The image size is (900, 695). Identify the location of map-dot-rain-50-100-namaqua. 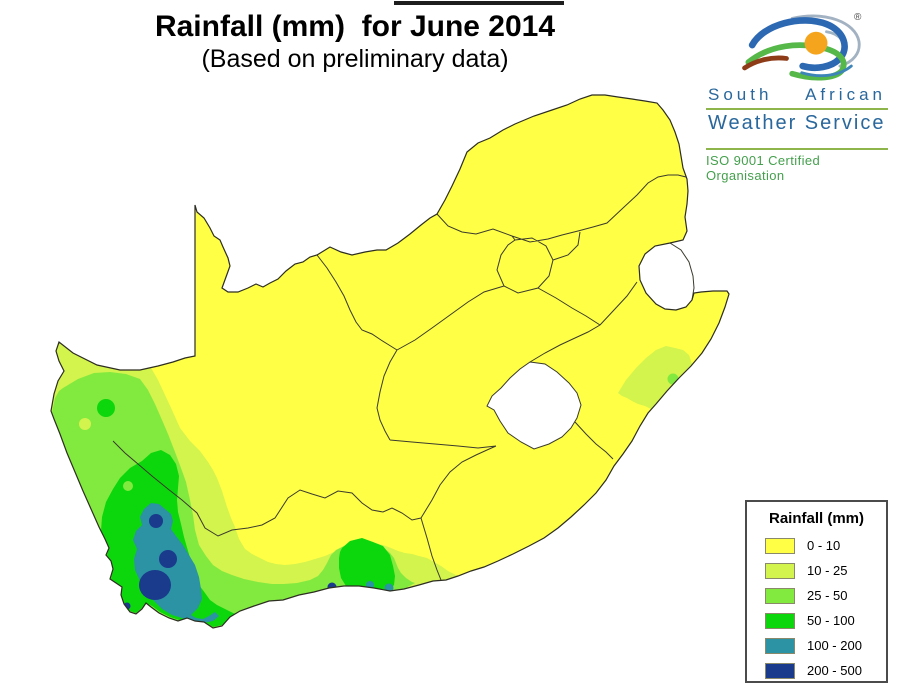
(106, 408).